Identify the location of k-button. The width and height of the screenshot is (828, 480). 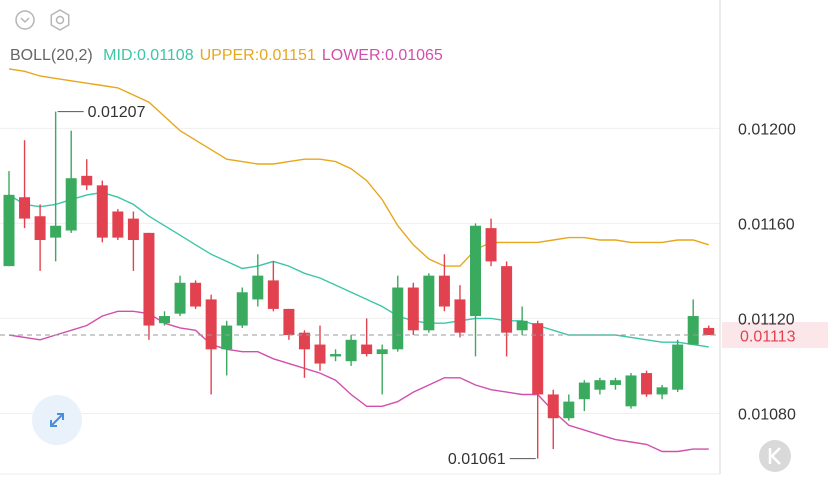
(775, 456).